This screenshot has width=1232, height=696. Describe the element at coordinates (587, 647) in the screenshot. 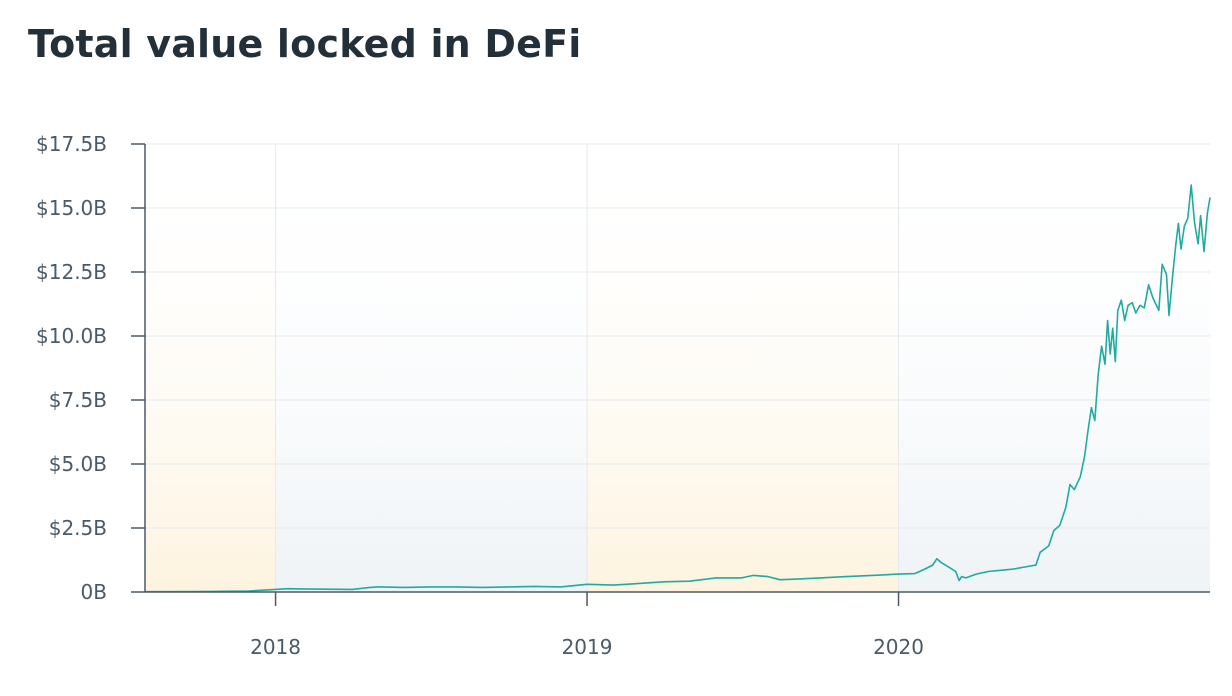

I see `x-axis-labels: 2018 2019 2020` at that location.